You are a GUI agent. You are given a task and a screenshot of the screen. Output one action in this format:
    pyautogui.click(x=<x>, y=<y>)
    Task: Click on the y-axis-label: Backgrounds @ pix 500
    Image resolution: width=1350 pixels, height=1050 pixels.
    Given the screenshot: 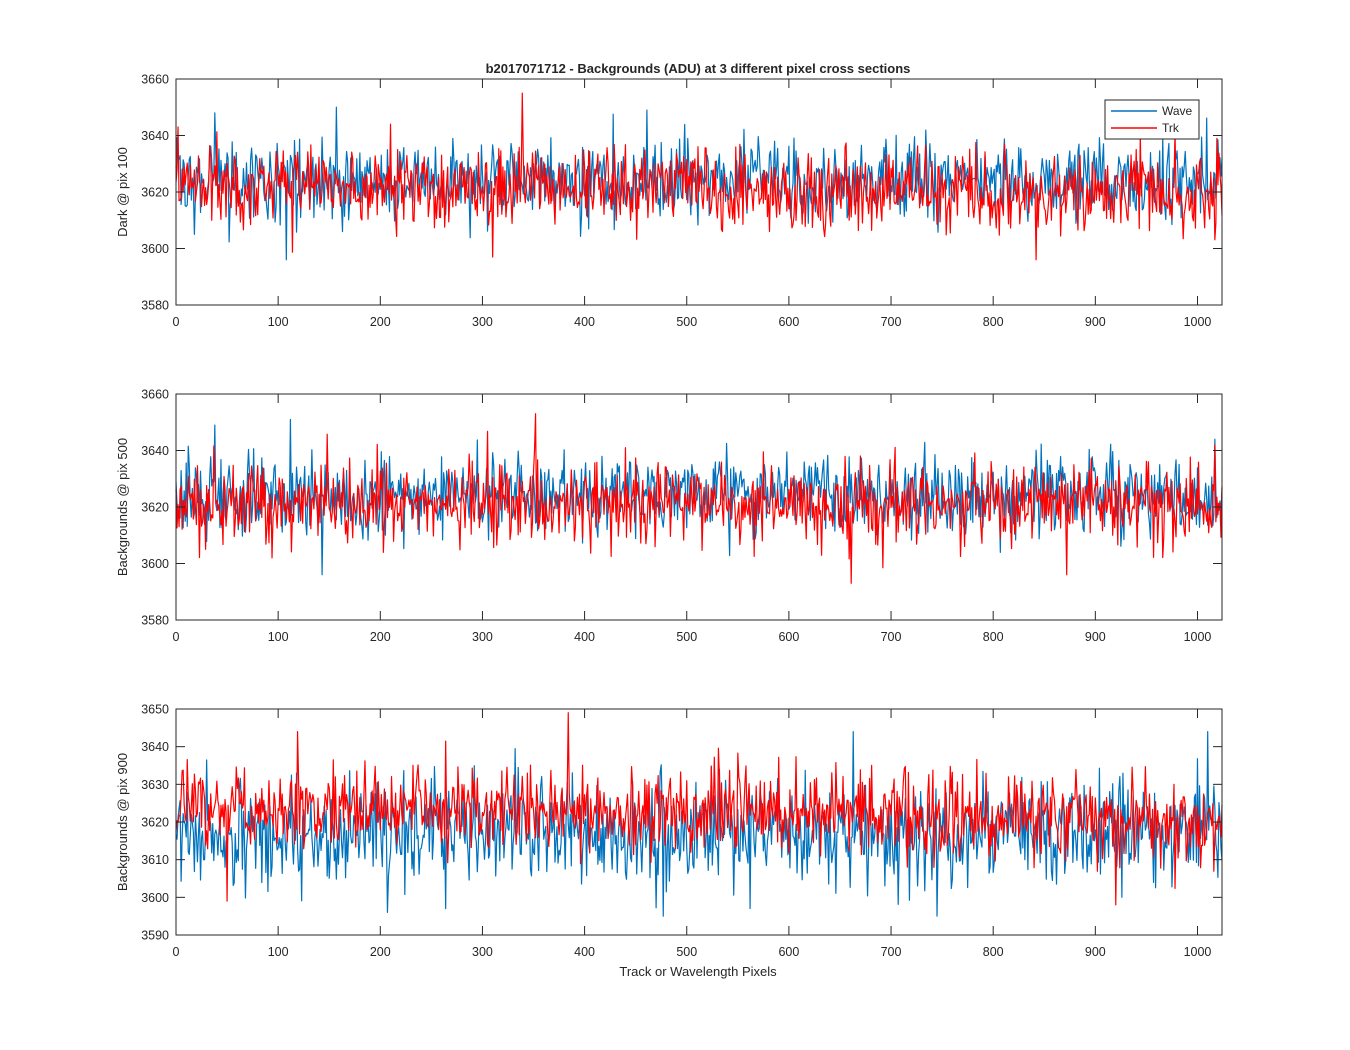 What is the action you would take?
    pyautogui.click(x=122, y=507)
    